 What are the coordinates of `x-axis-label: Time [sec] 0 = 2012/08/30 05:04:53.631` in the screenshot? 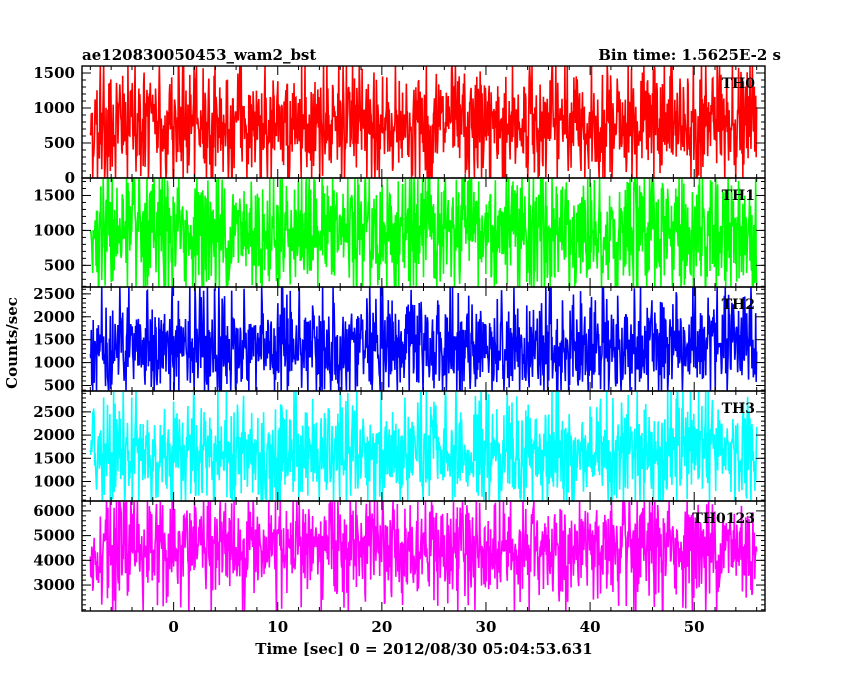 It's located at (423, 649).